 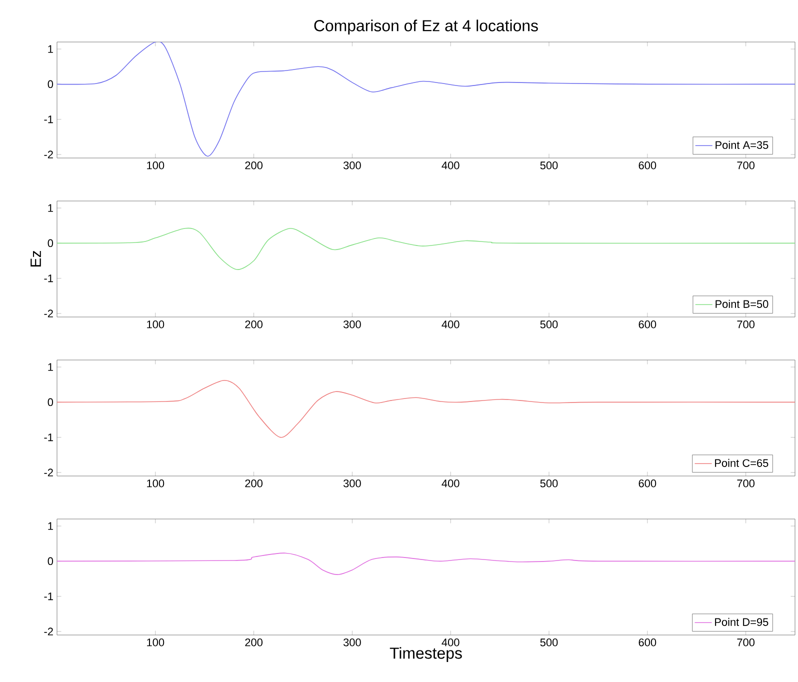 What do you see at coordinates (742, 304) in the screenshot?
I see `legend-label: Point B=50` at bounding box center [742, 304].